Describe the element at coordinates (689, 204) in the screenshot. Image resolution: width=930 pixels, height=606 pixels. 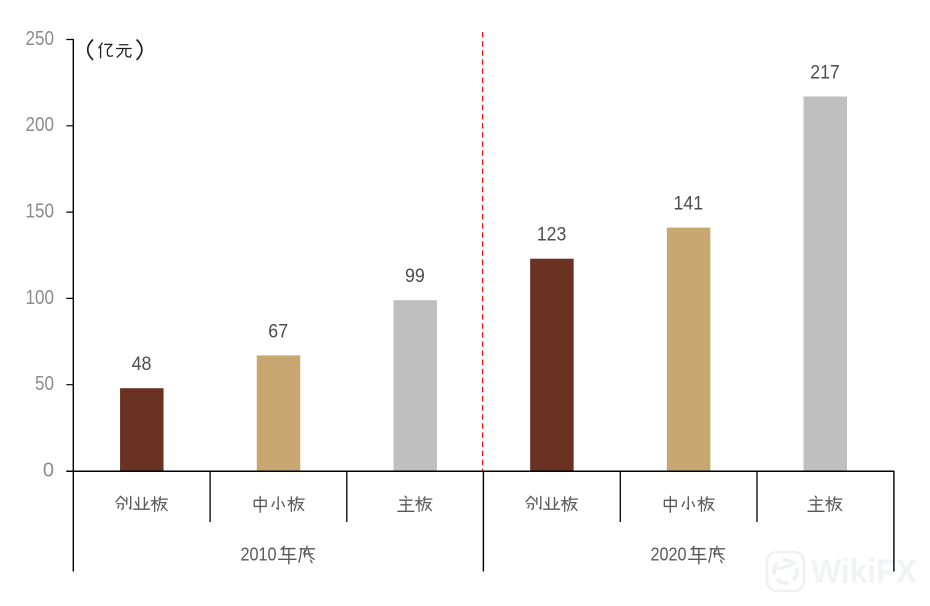
I see `svg-text: 141` at that location.